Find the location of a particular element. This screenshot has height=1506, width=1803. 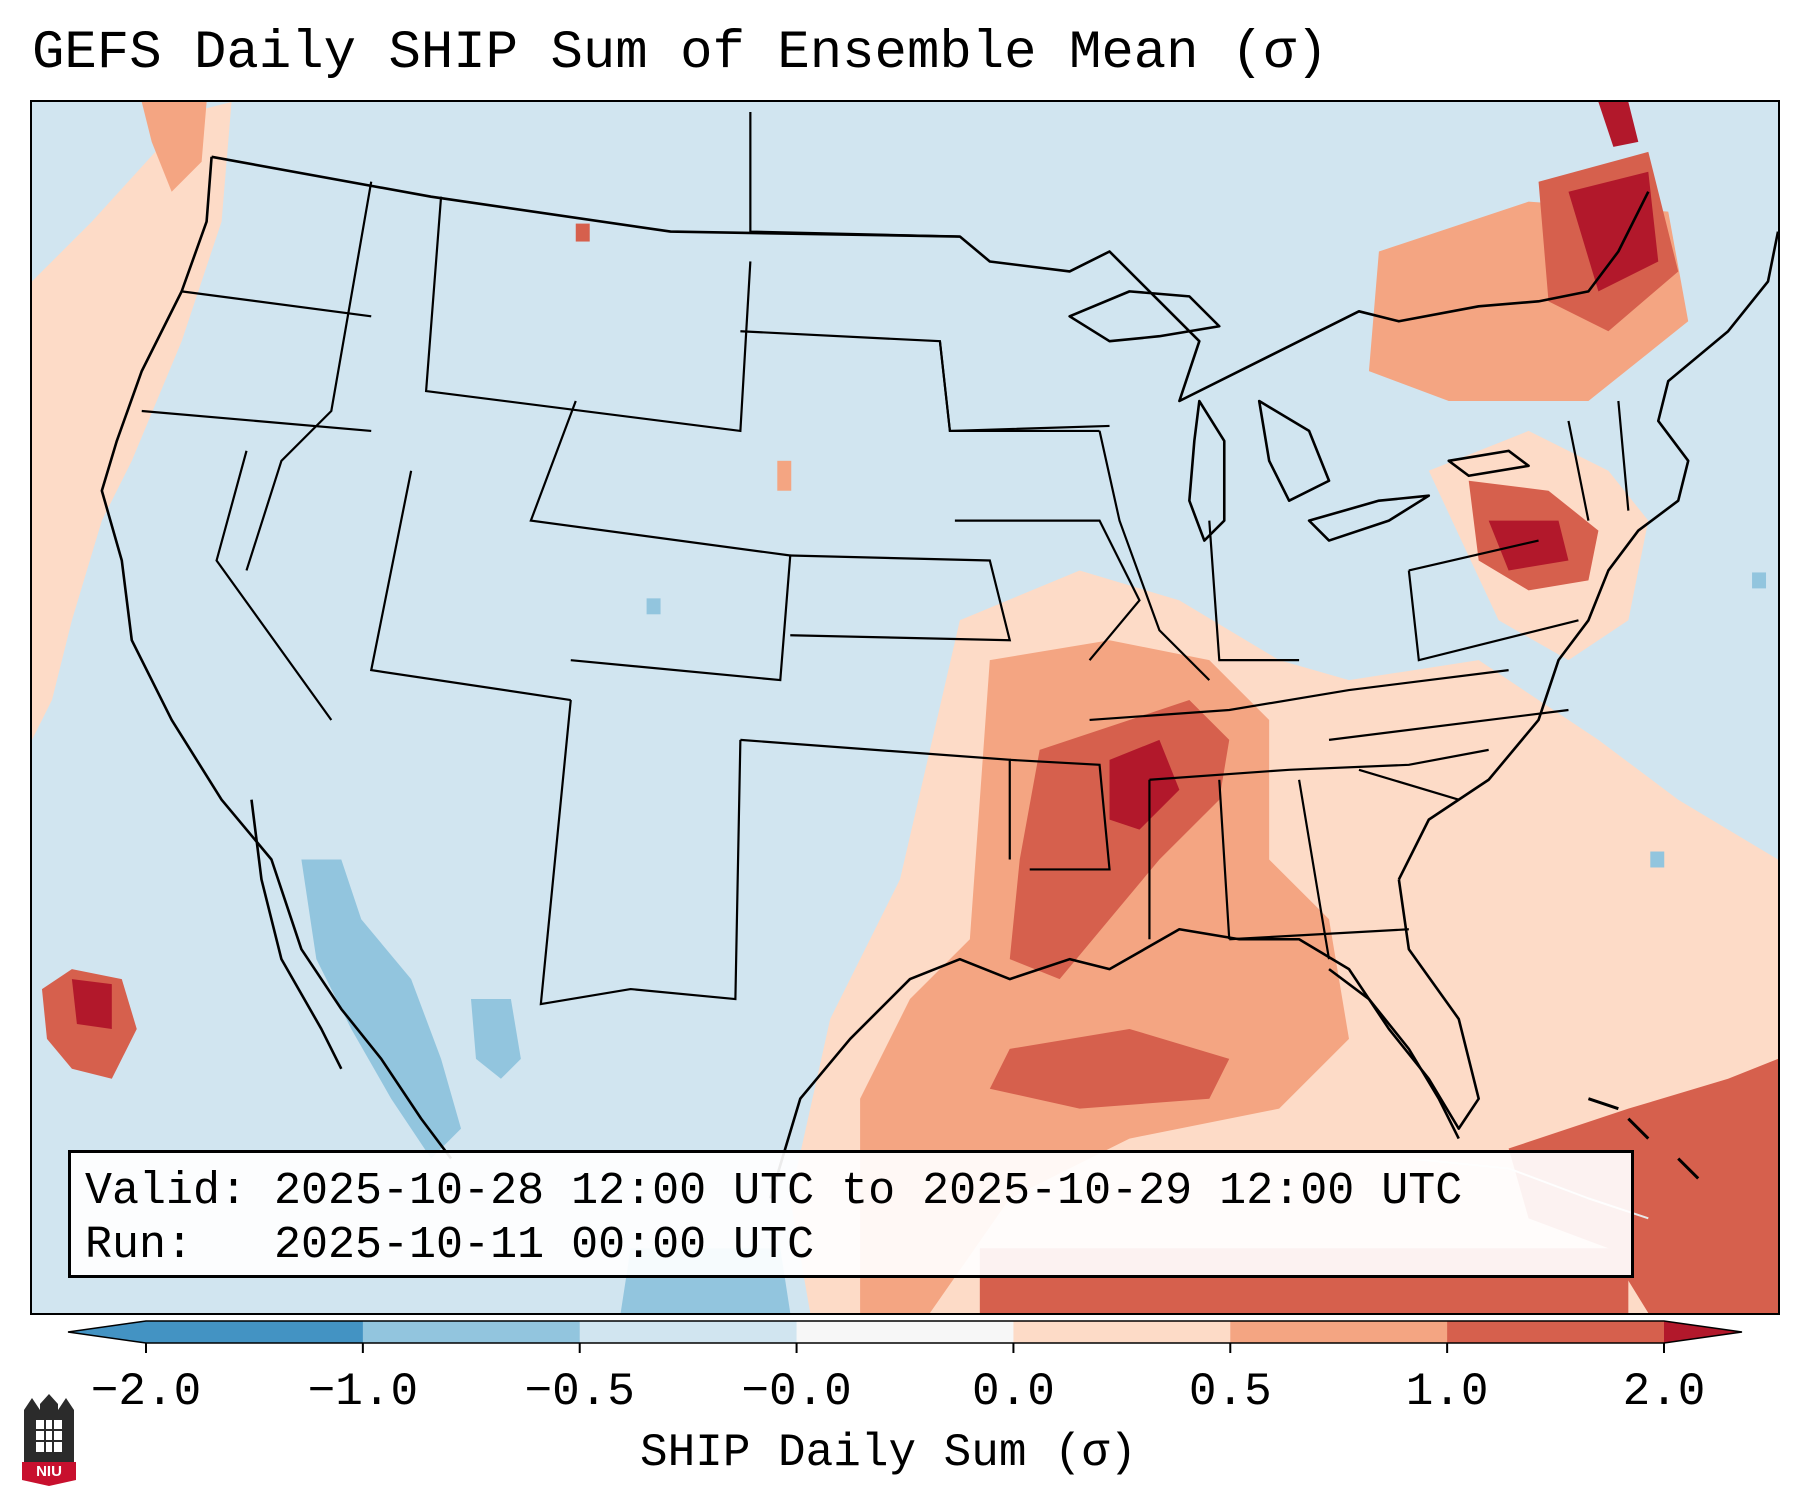

anomaly-northeast-core is located at coordinates (1528, 545).